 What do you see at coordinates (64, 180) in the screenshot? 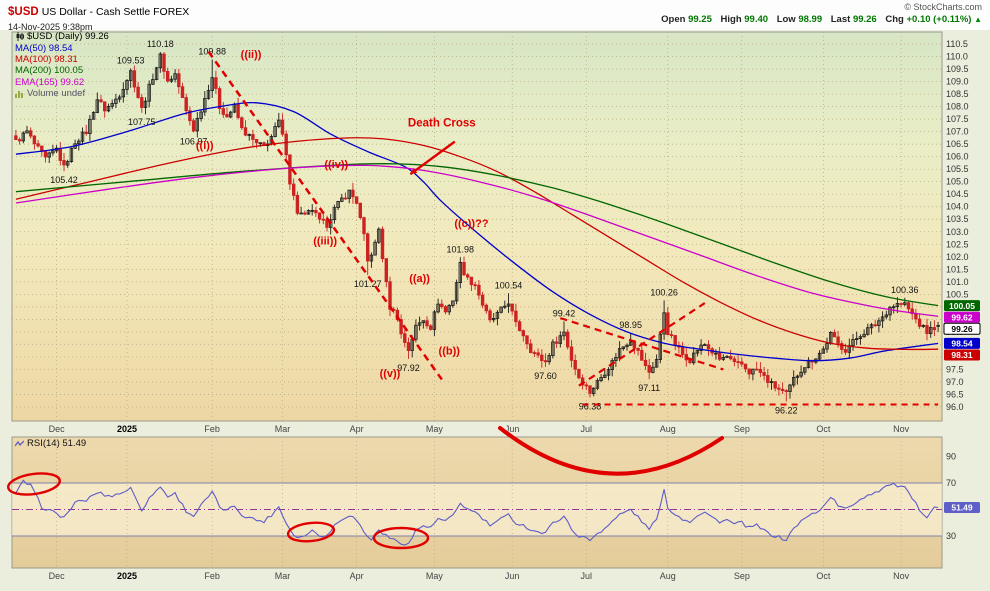
I see `svg-text: 105.42` at bounding box center [64, 180].